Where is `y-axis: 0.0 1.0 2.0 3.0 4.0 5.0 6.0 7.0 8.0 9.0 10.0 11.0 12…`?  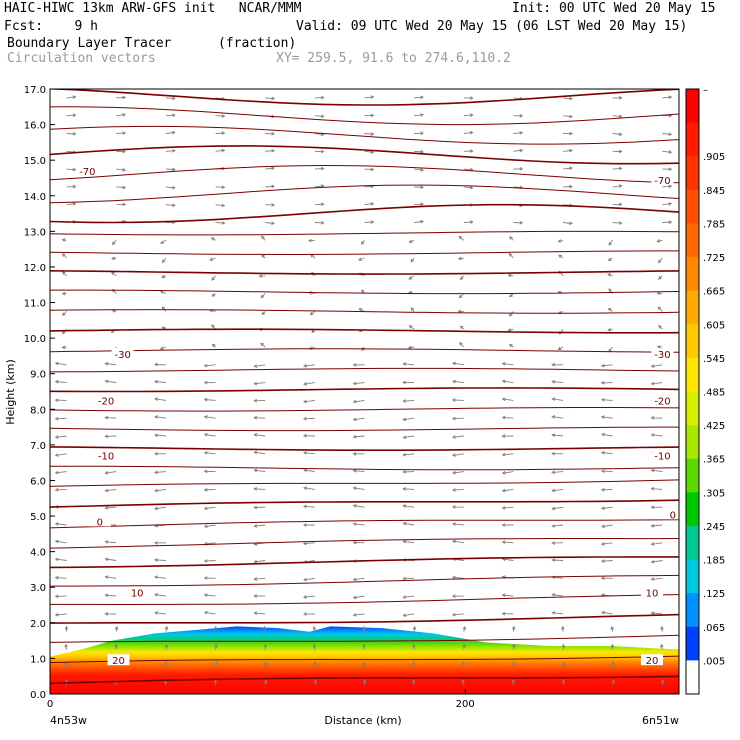
y-axis: 0.0 1.0 2.0 3.0 4.0 5.0 6.0 7.0 8.0 9.0 10.0 11.0 12… is located at coordinates (39, 393).